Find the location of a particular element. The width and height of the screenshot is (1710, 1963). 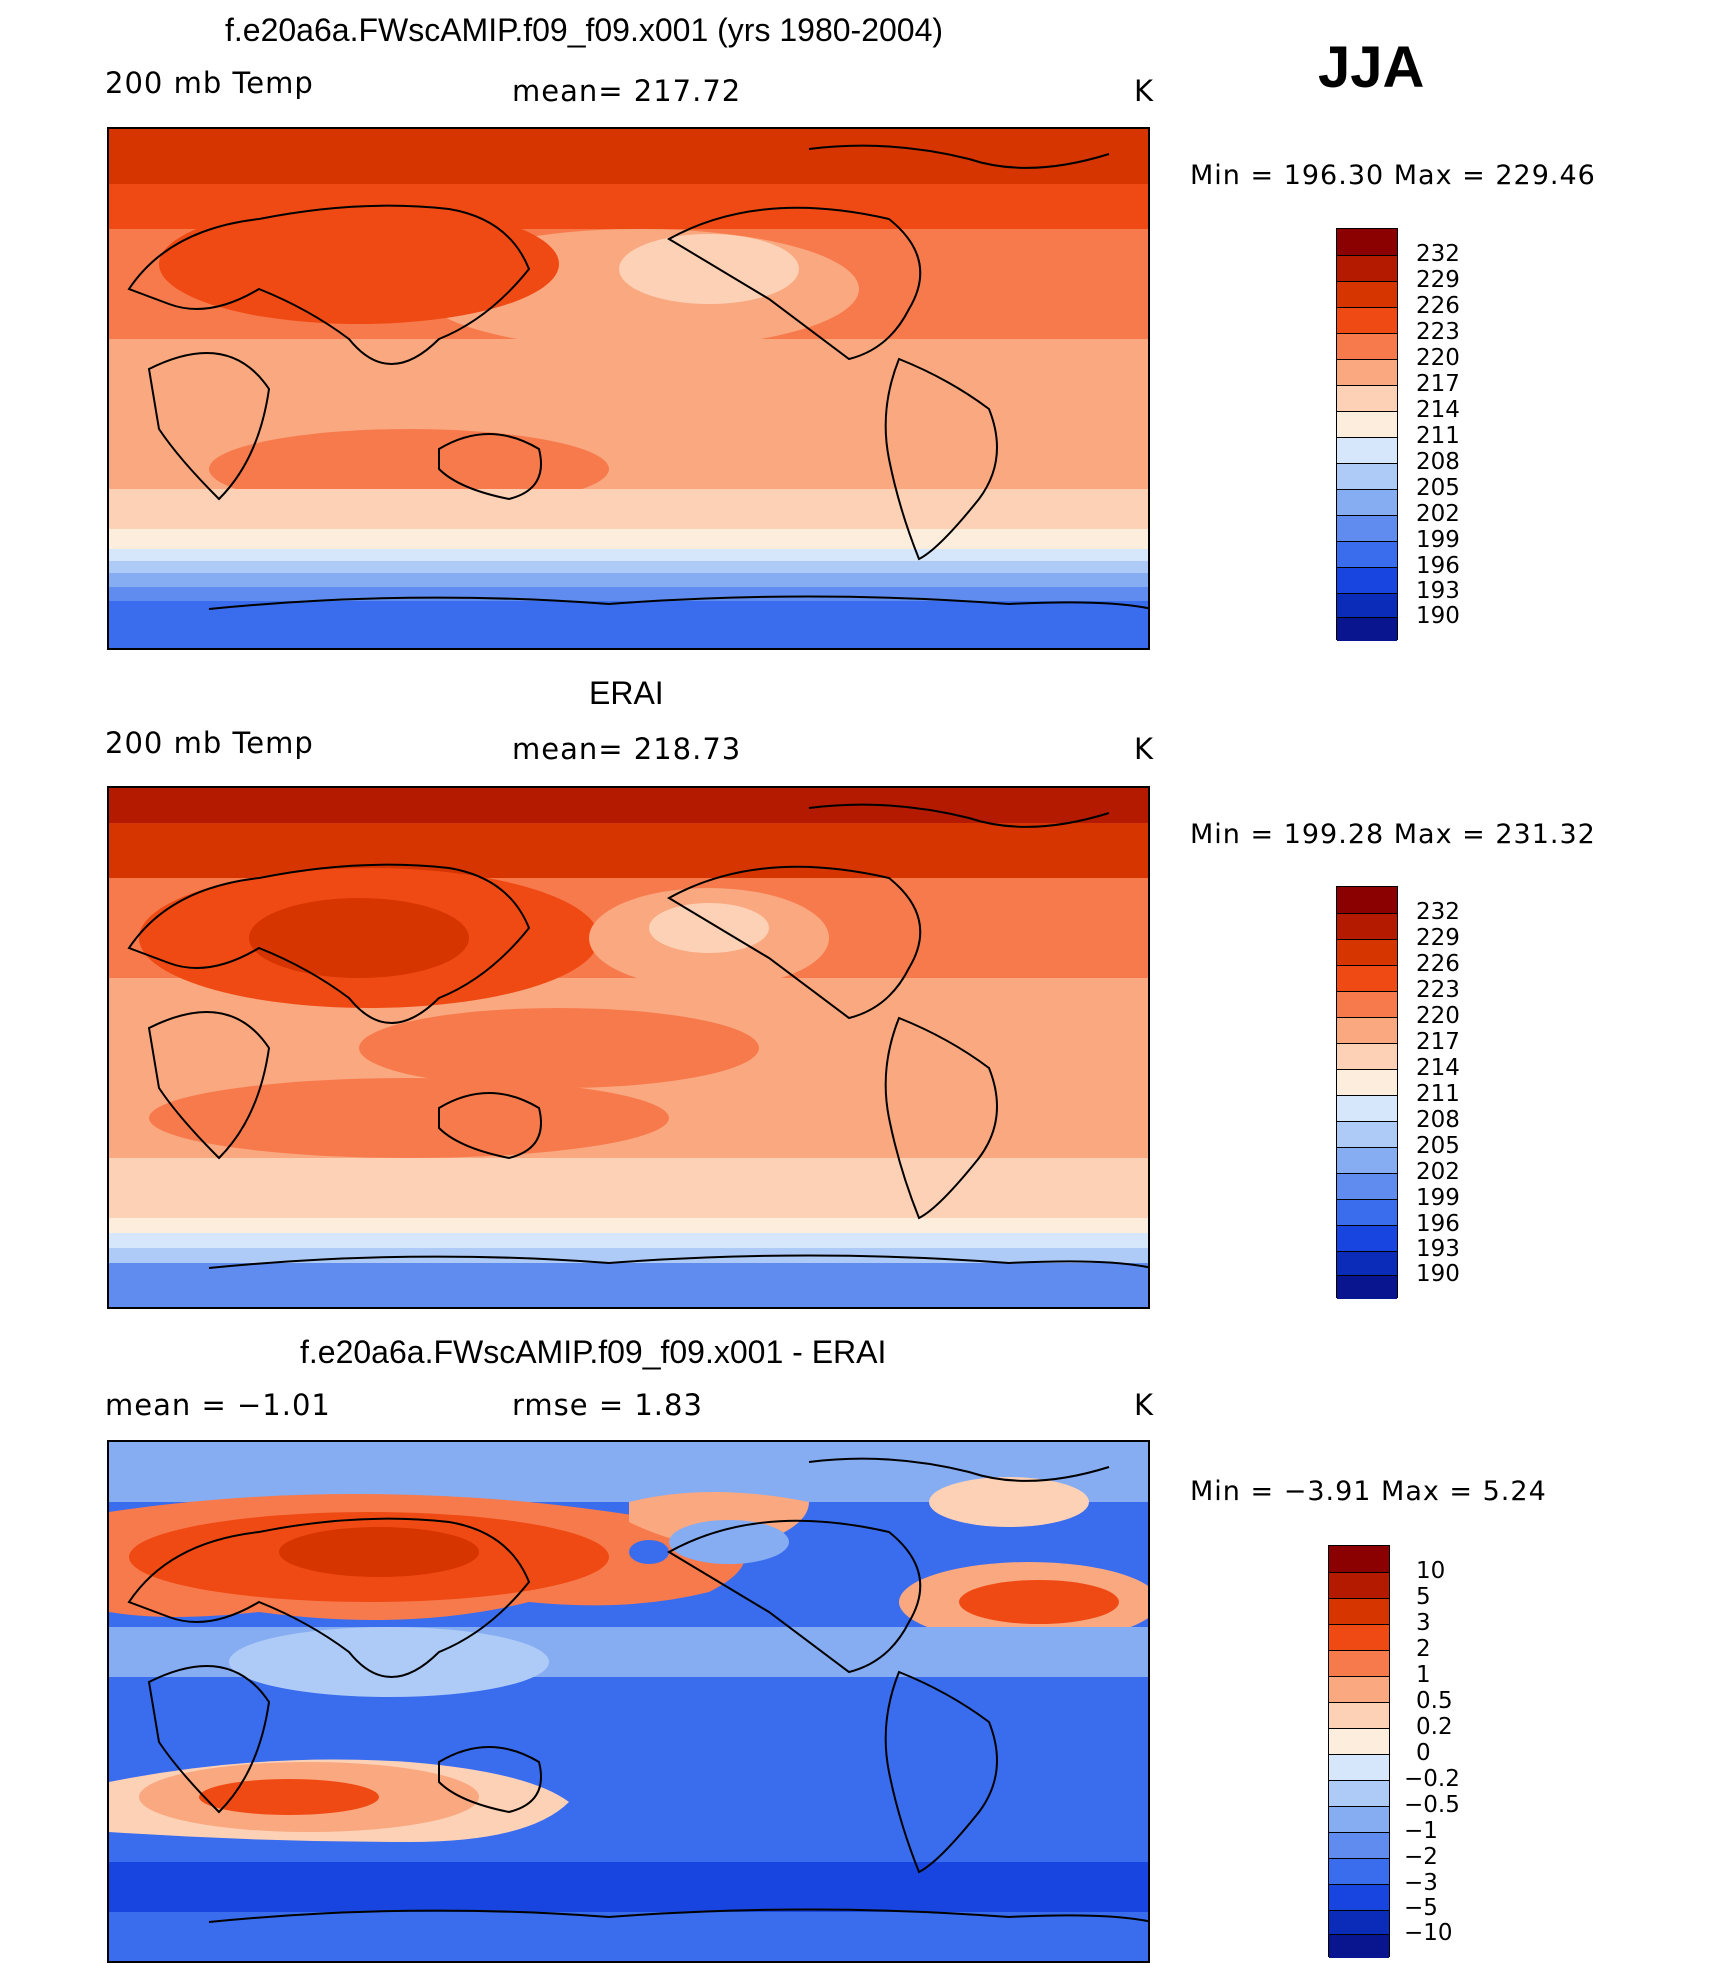

panel-3-colorbar is located at coordinates (1359, 1751).